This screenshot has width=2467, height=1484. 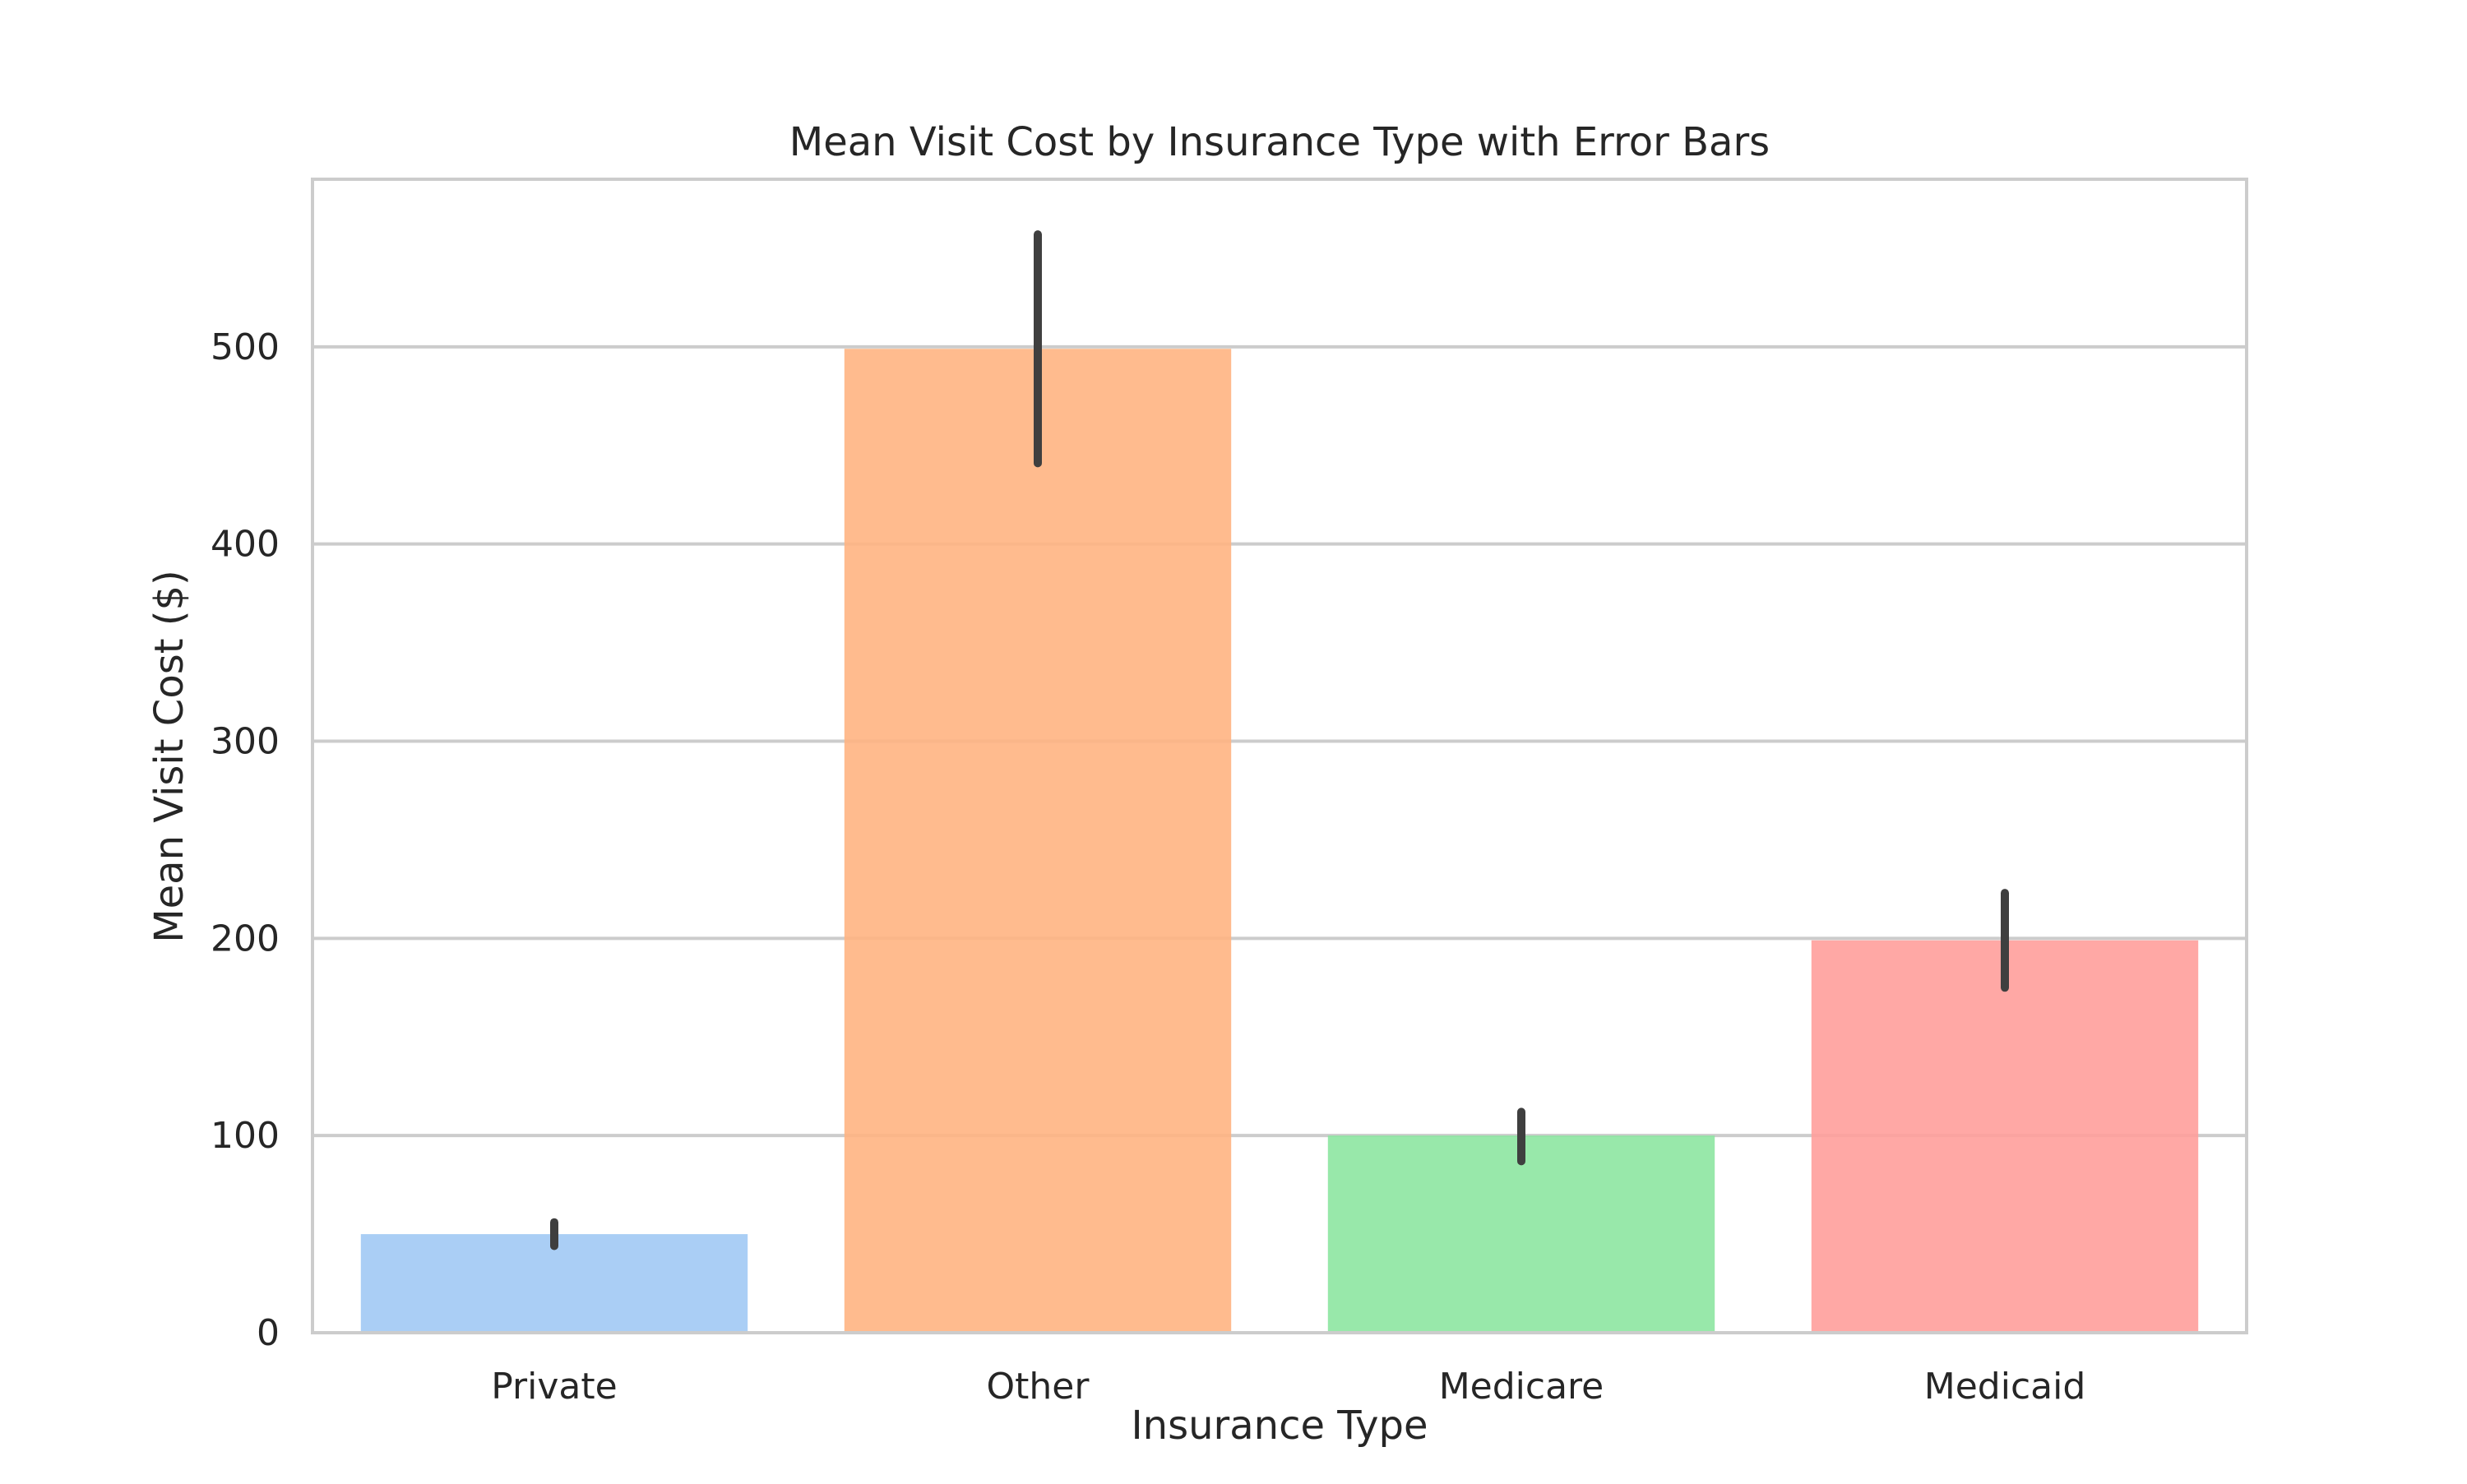 What do you see at coordinates (268, 1333) in the screenshot?
I see `y-tick-label: 0` at bounding box center [268, 1333].